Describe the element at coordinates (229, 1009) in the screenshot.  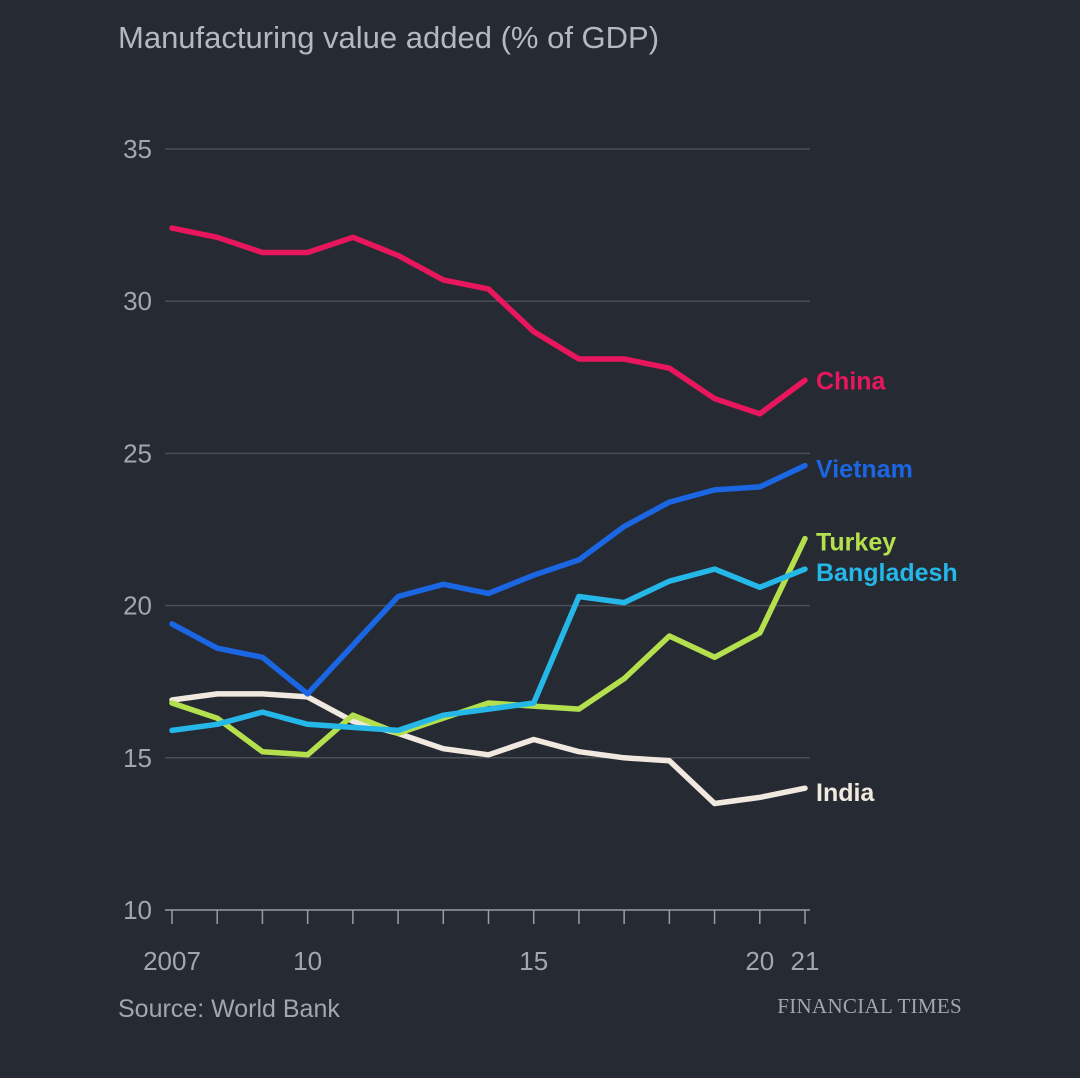
I see `source-note: Source: World Bank` at that location.